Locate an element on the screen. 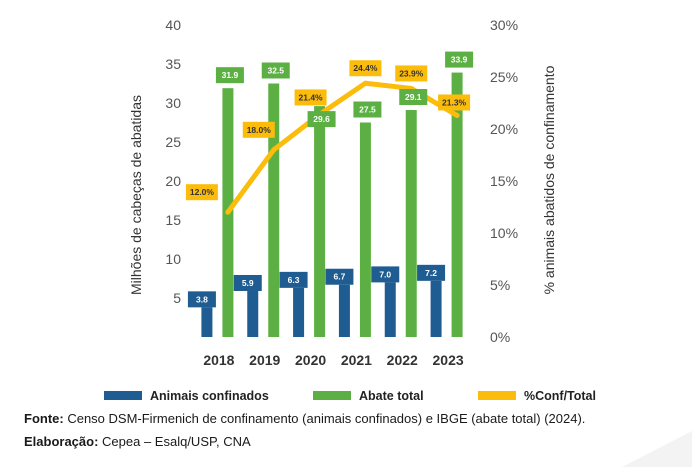 The image size is (692, 467). y-tick-label: 25 is located at coordinates (173, 142).